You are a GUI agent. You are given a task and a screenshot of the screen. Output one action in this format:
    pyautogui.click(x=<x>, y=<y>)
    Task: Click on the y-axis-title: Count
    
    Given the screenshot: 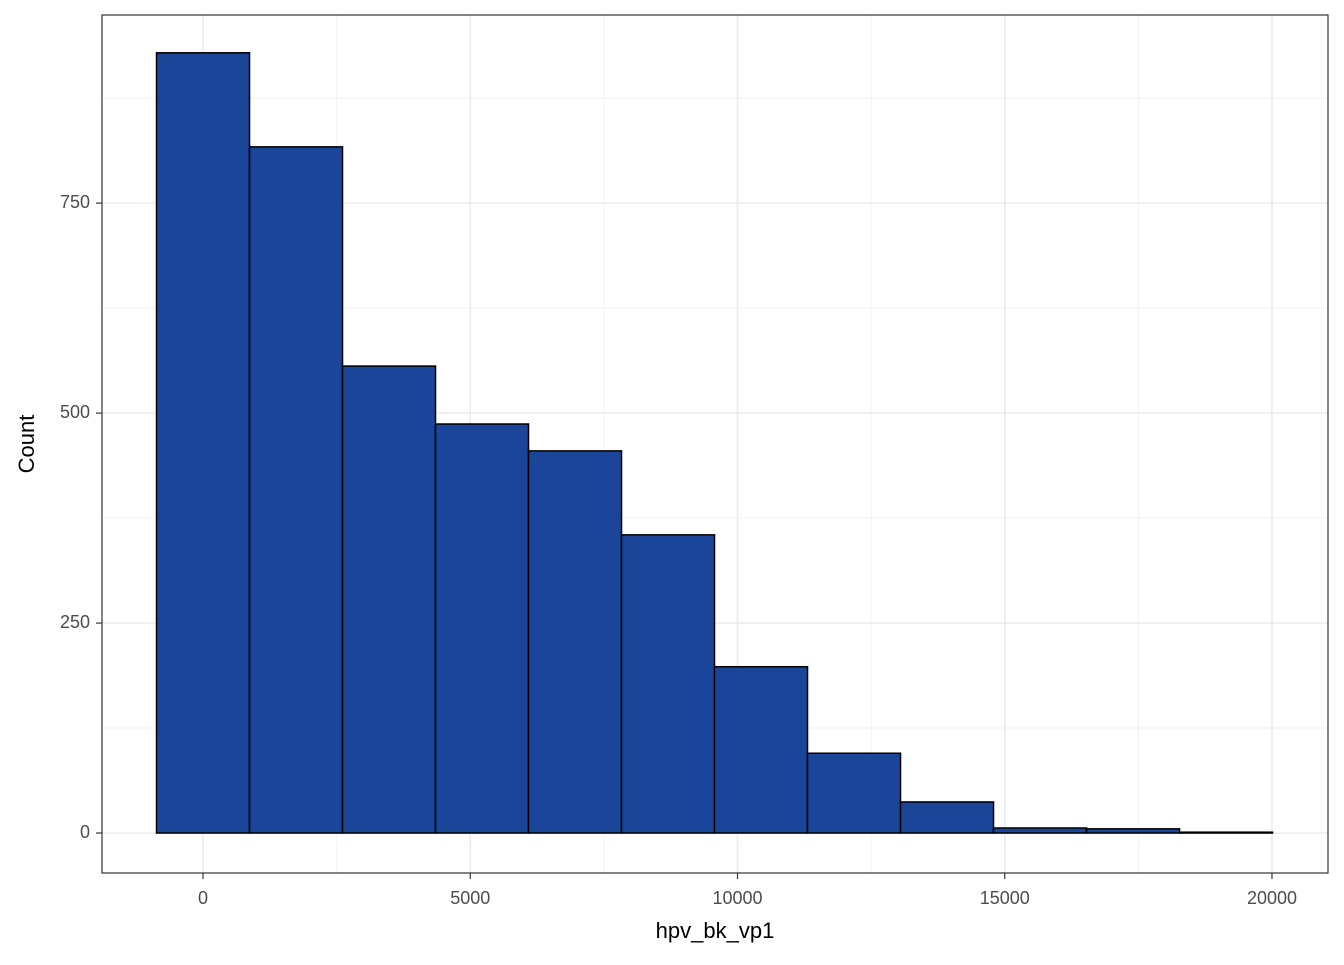 What is the action you would take?
    pyautogui.click(x=26, y=444)
    